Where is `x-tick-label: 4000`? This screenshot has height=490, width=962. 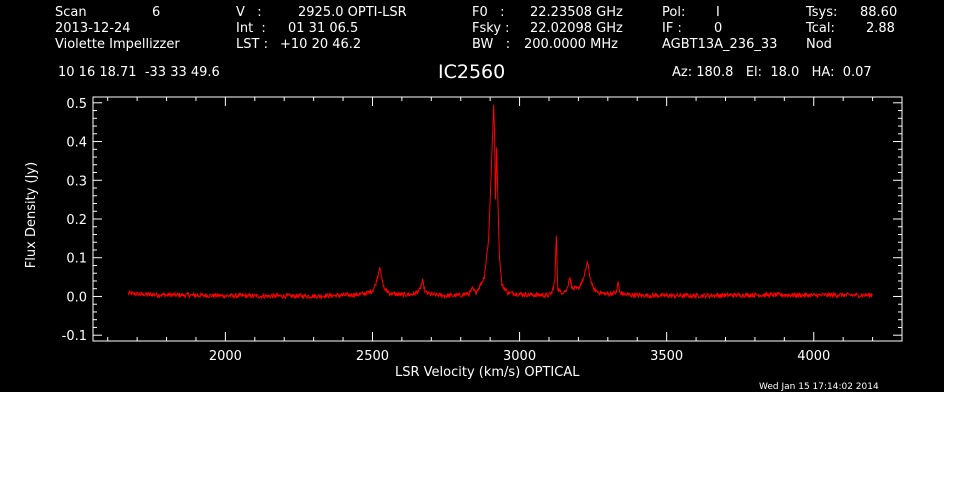 x-tick-label: 4000 is located at coordinates (813, 356).